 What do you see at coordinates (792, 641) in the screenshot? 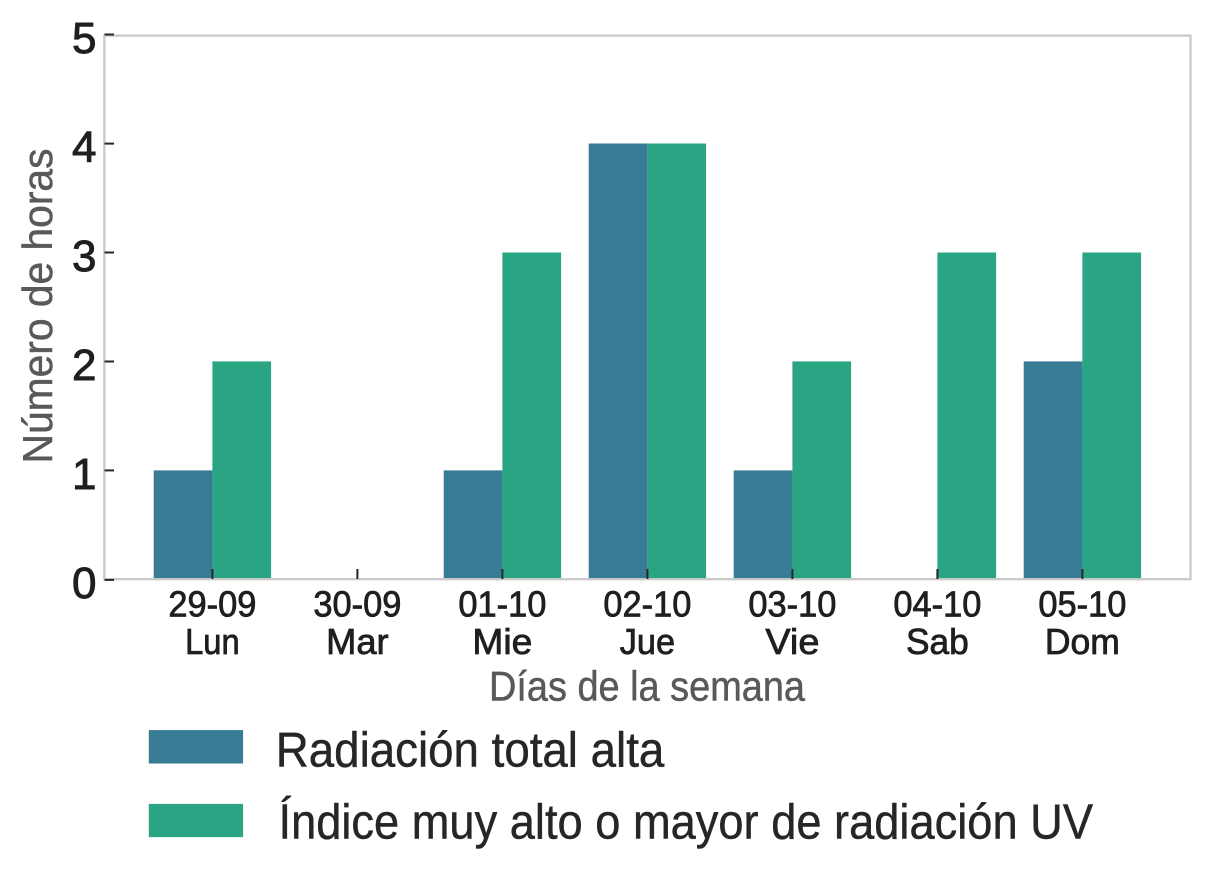
I see `svg-text: Vie` at bounding box center [792, 641].